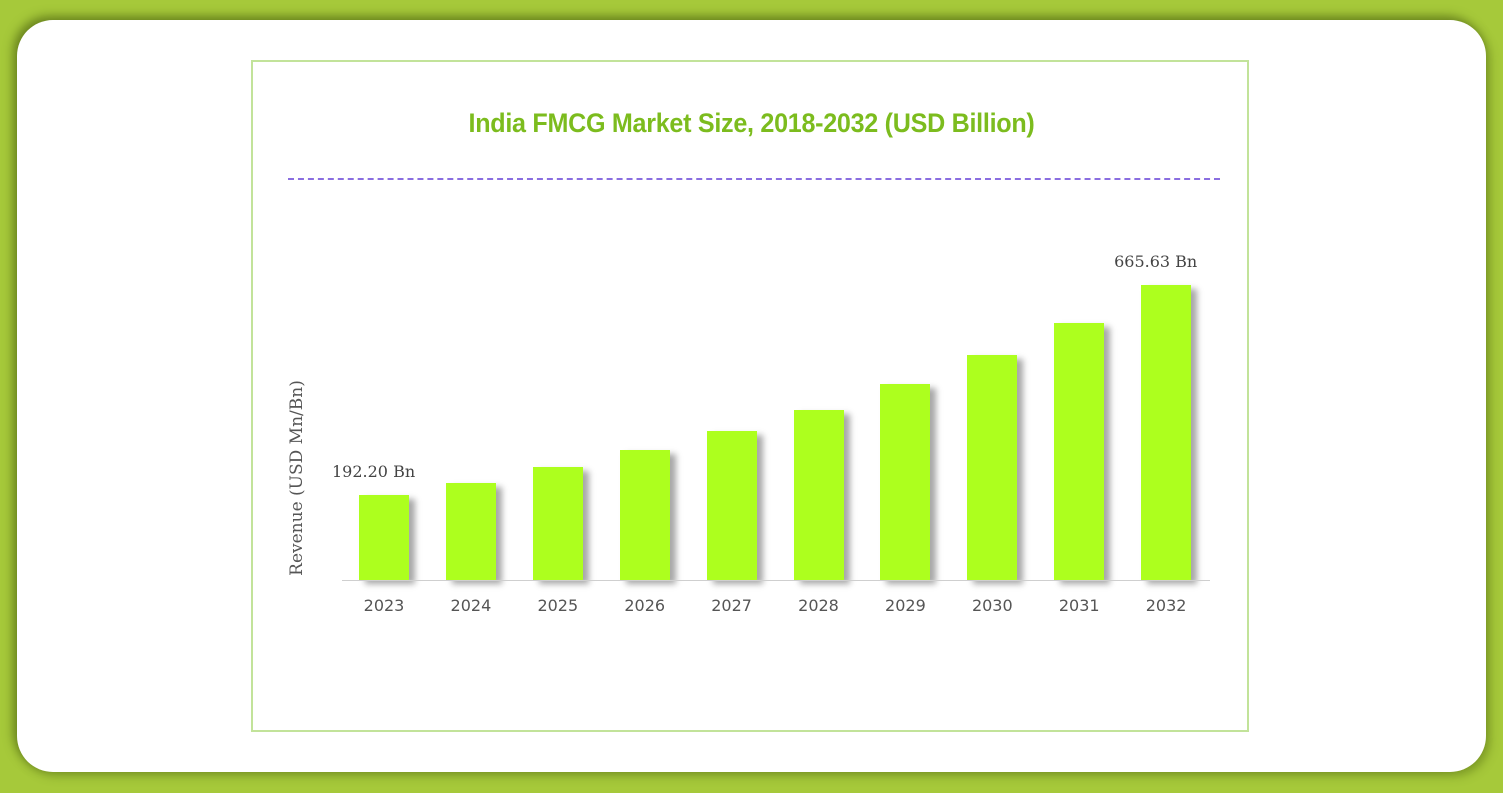  Describe the element at coordinates (731, 605) in the screenshot. I see `x-tick-label: 2027` at that location.